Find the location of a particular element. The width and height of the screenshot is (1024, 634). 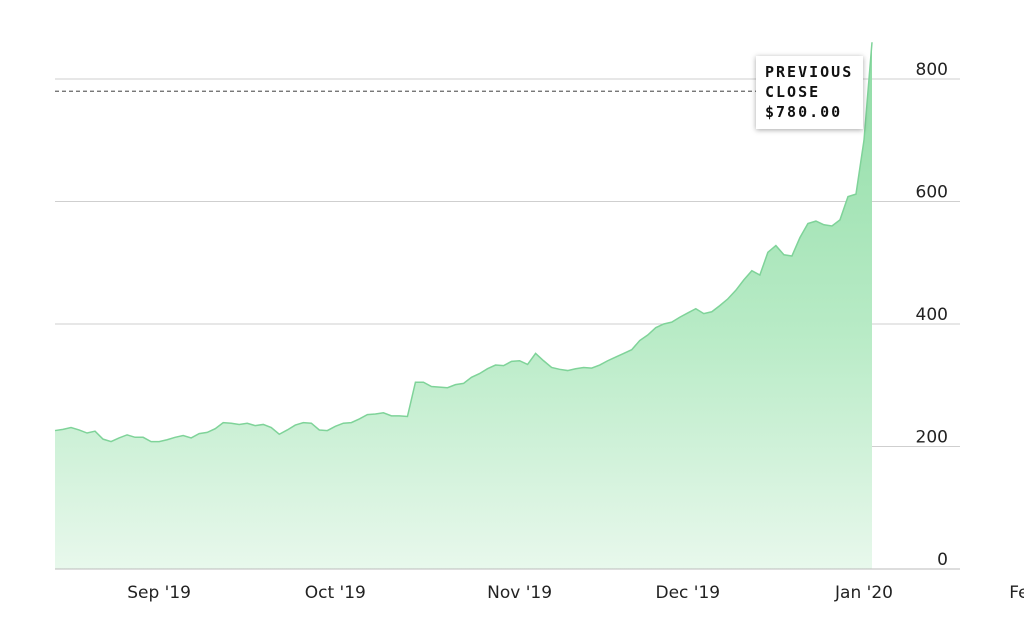

previous-close-value: $780.00 is located at coordinates (804, 112).